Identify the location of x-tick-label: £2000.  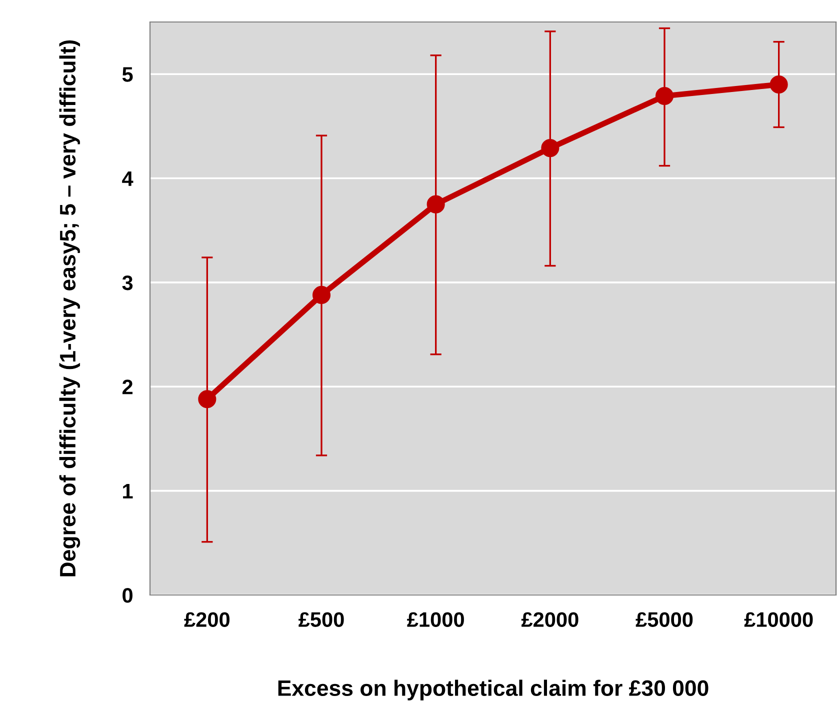
(549, 619).